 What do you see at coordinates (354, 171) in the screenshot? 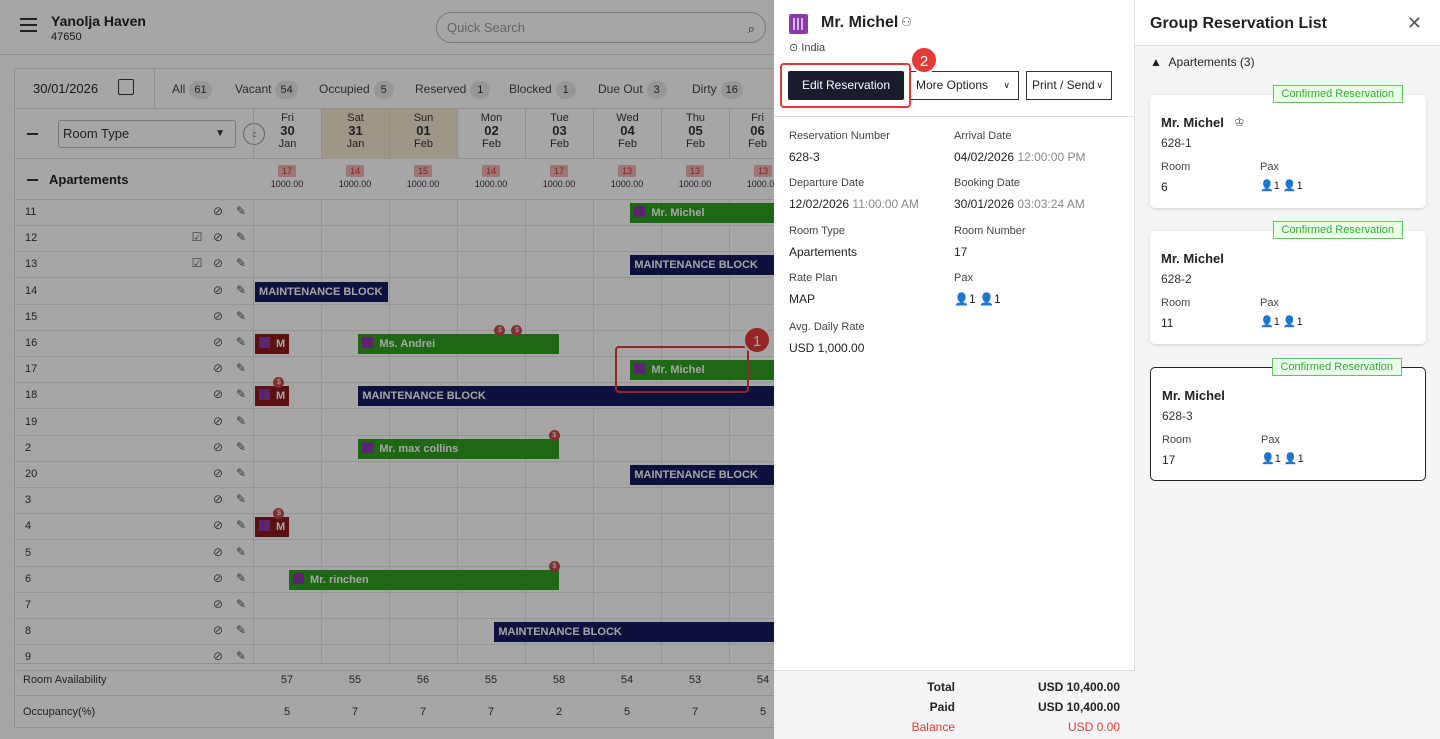
I see `availability-badge: 14` at bounding box center [354, 171].